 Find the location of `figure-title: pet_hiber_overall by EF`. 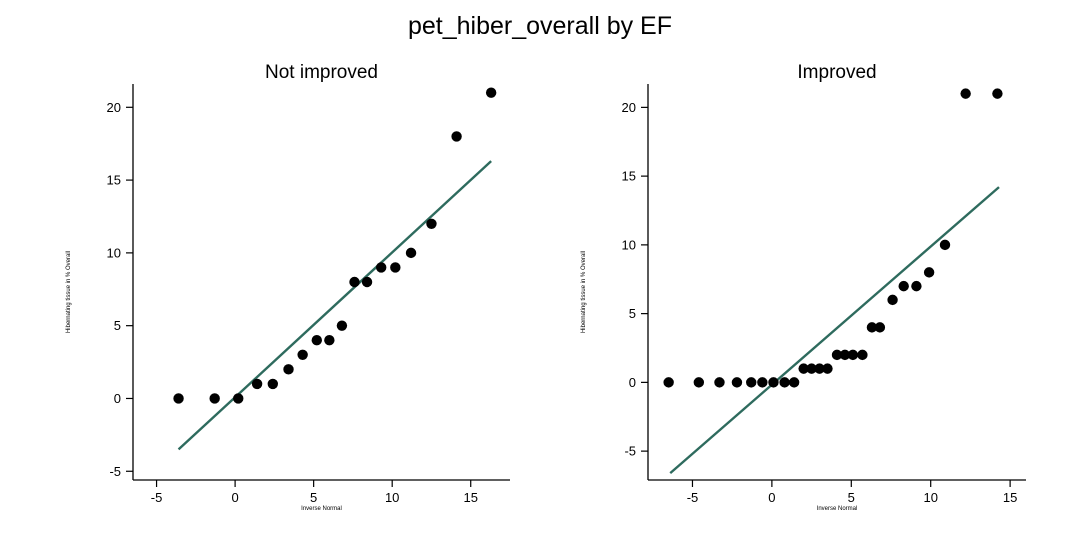

figure-title: pet_hiber_overall by EF is located at coordinates (540, 26).